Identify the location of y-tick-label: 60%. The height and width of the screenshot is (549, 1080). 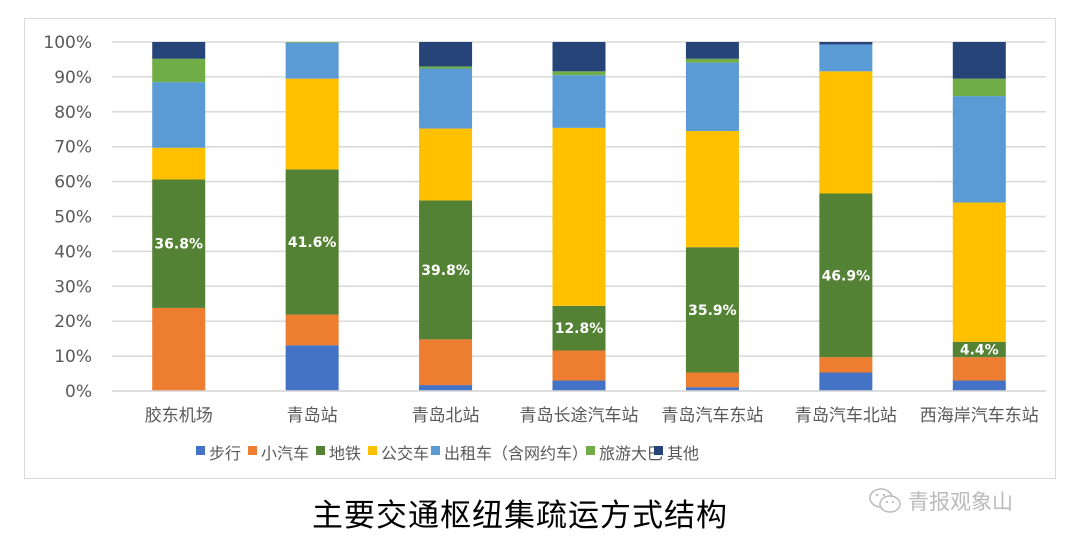
(73, 183).